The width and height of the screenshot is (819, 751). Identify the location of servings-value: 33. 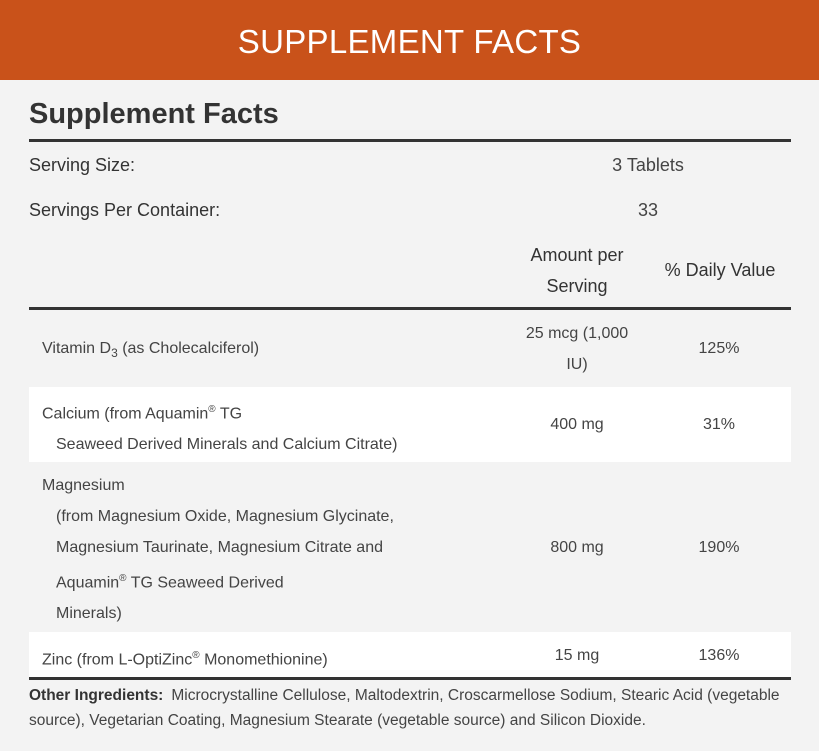
(648, 210).